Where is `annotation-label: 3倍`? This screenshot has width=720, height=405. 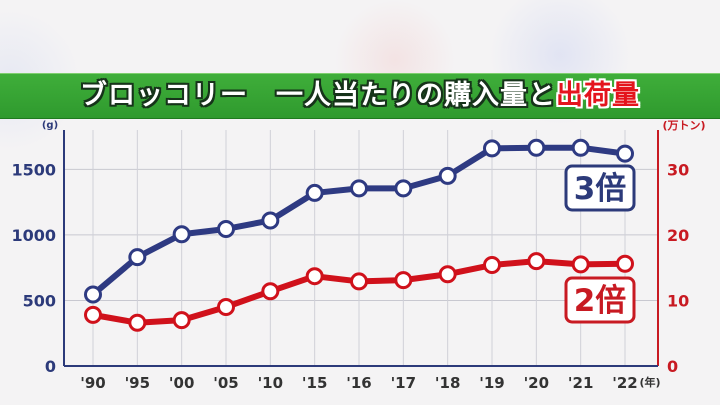 annotation-label: 3倍 is located at coordinates (600, 189).